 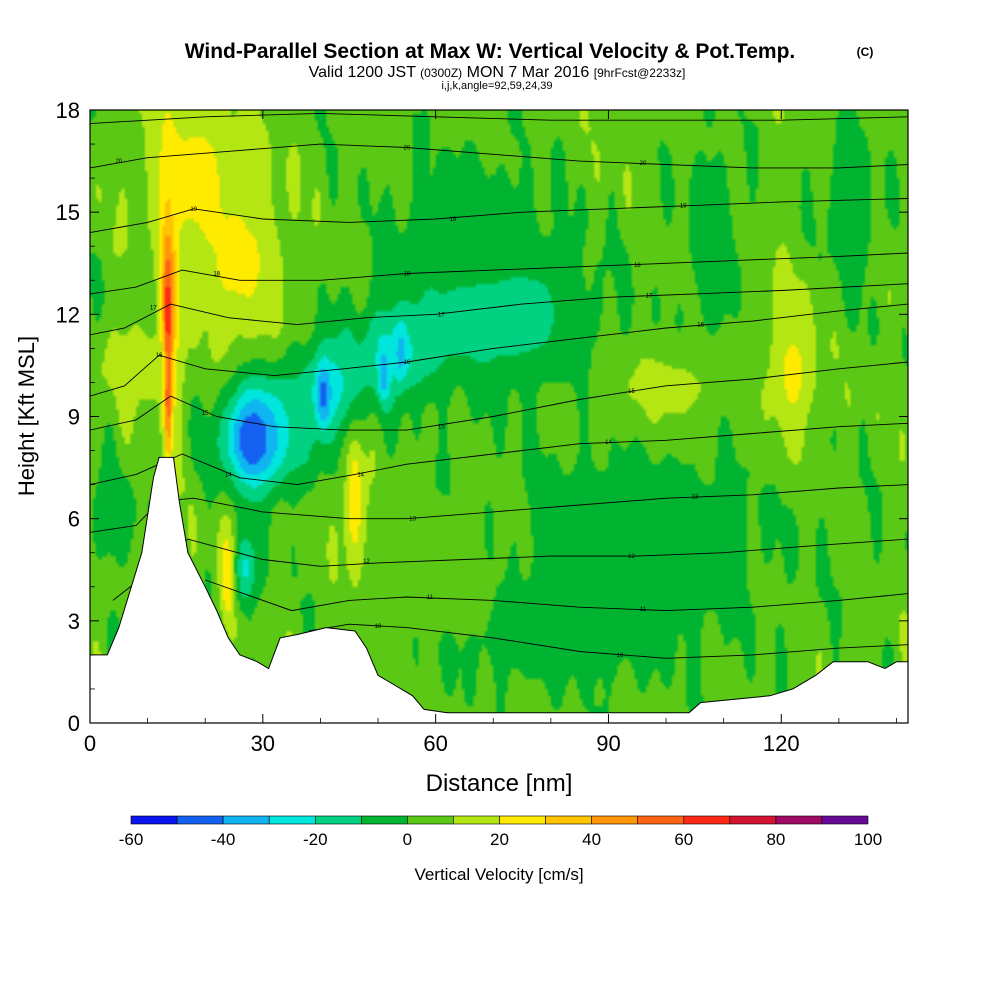 What do you see at coordinates (263, 743) in the screenshot?
I see `x-tick-label: 30` at bounding box center [263, 743].